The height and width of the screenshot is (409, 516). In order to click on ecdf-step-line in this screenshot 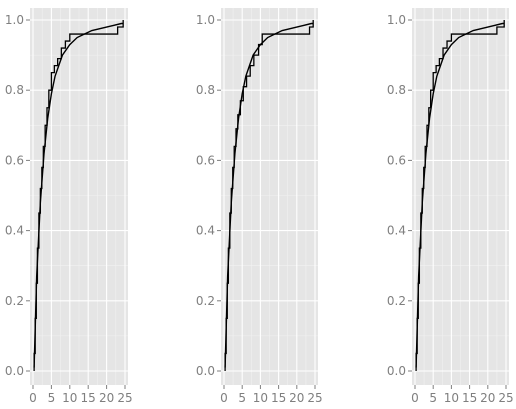, I will do `click(460, 195)`.